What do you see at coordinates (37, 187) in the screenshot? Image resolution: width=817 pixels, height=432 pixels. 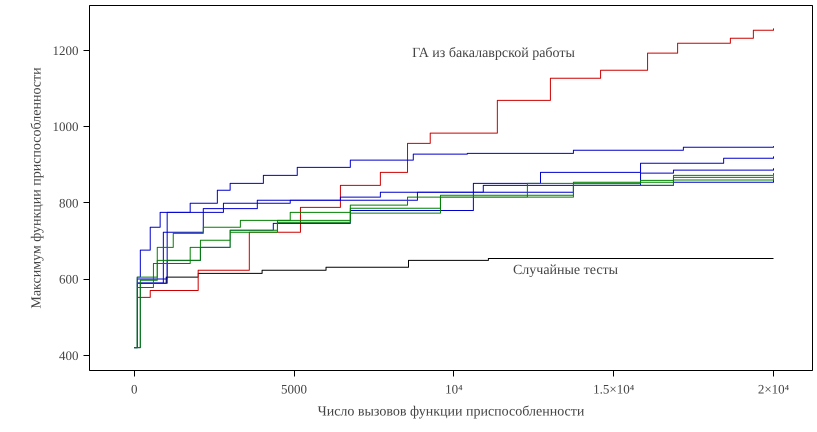 I see `y-axis-title: Максимум функции приспособленности` at bounding box center [37, 187].